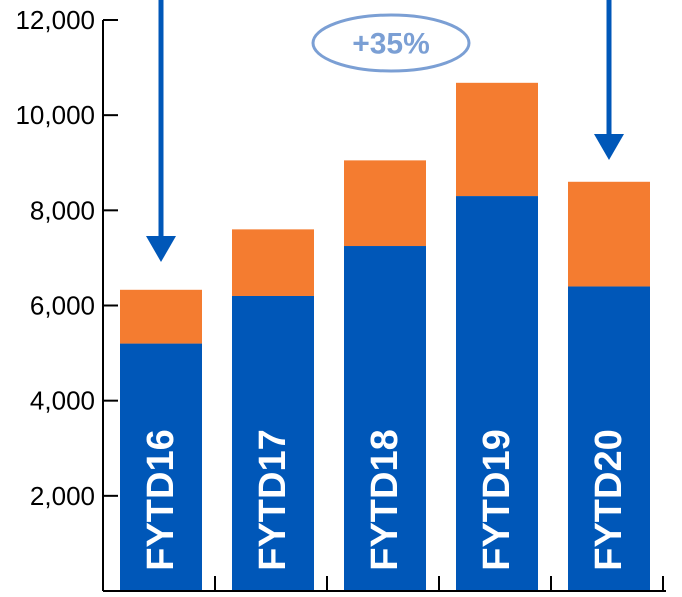 The width and height of the screenshot is (682, 597). Describe the element at coordinates (55, 20) in the screenshot. I see `y-tick-label: 12,000` at that location.